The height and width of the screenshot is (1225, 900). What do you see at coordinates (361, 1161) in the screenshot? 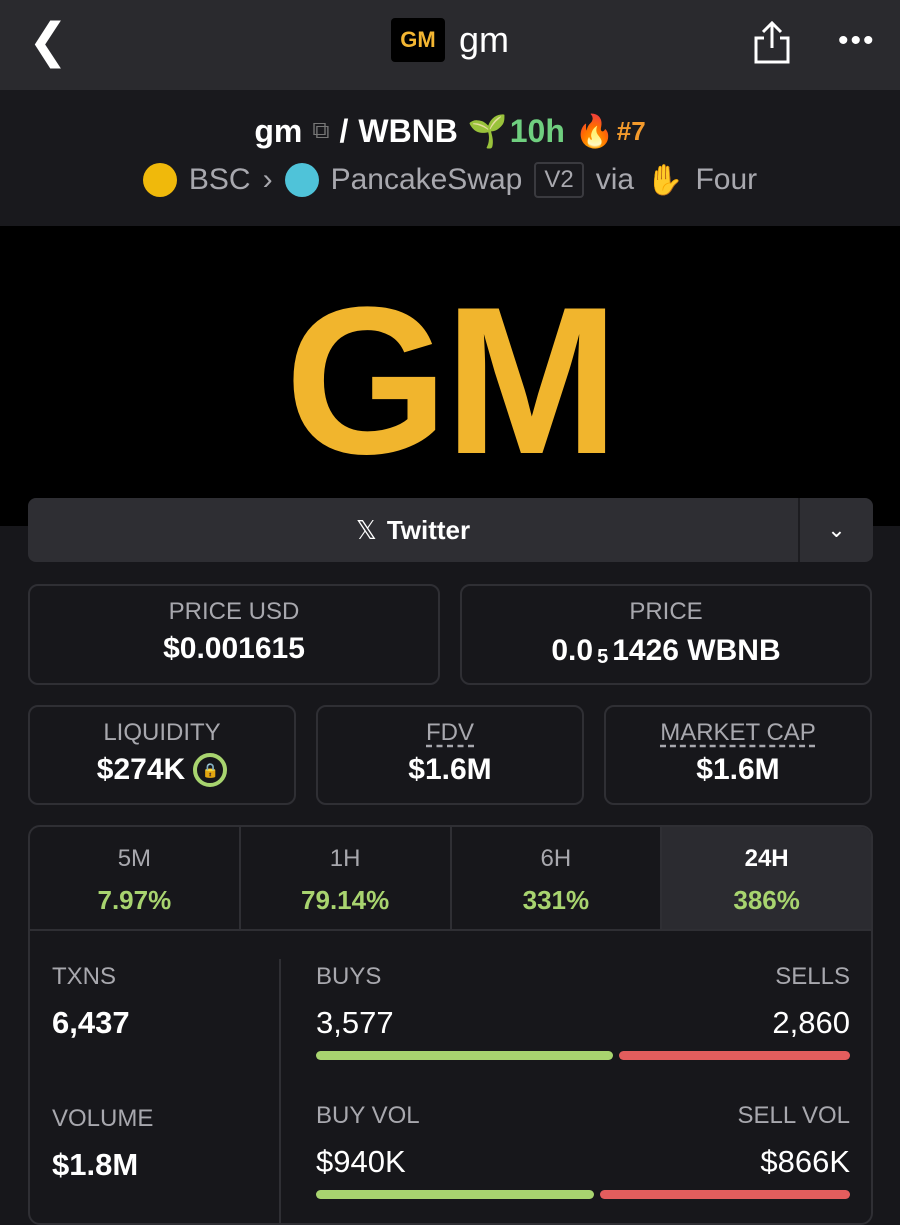
I see `buy-vol-value: $940K` at bounding box center [361, 1161].